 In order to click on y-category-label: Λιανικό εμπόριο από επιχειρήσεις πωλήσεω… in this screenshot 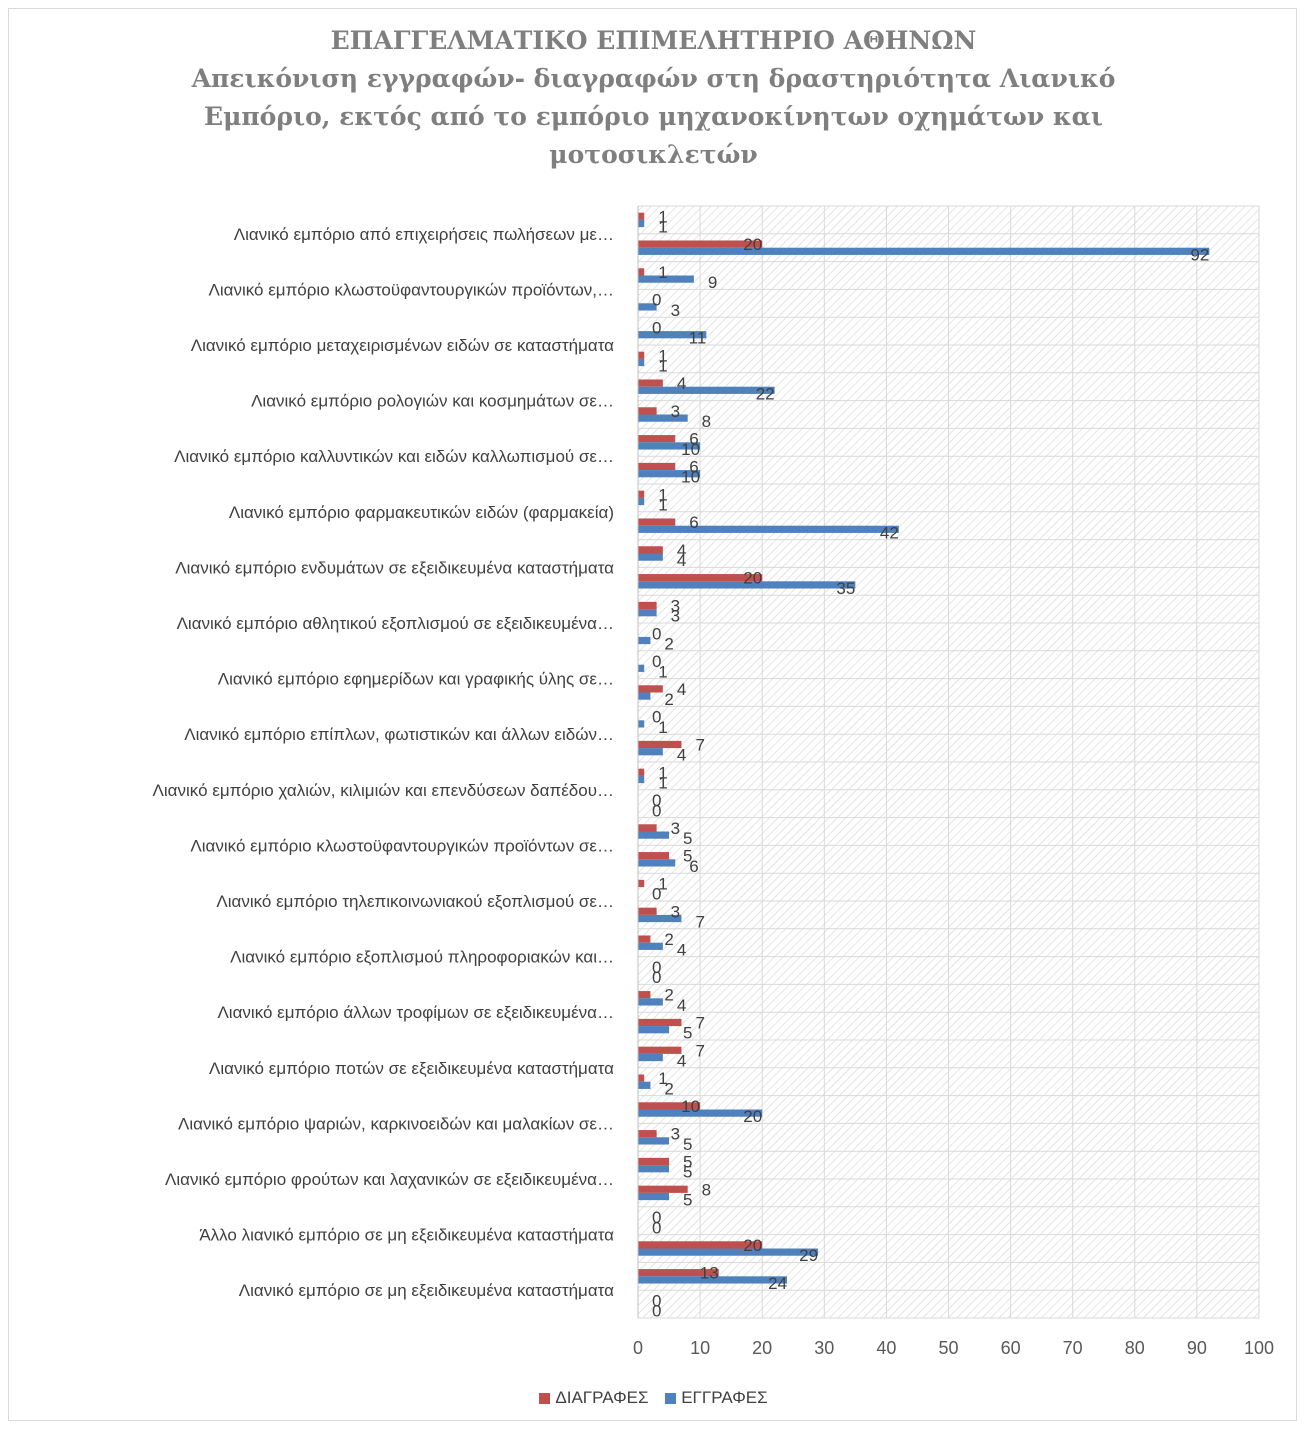, I will do `click(424, 234)`.